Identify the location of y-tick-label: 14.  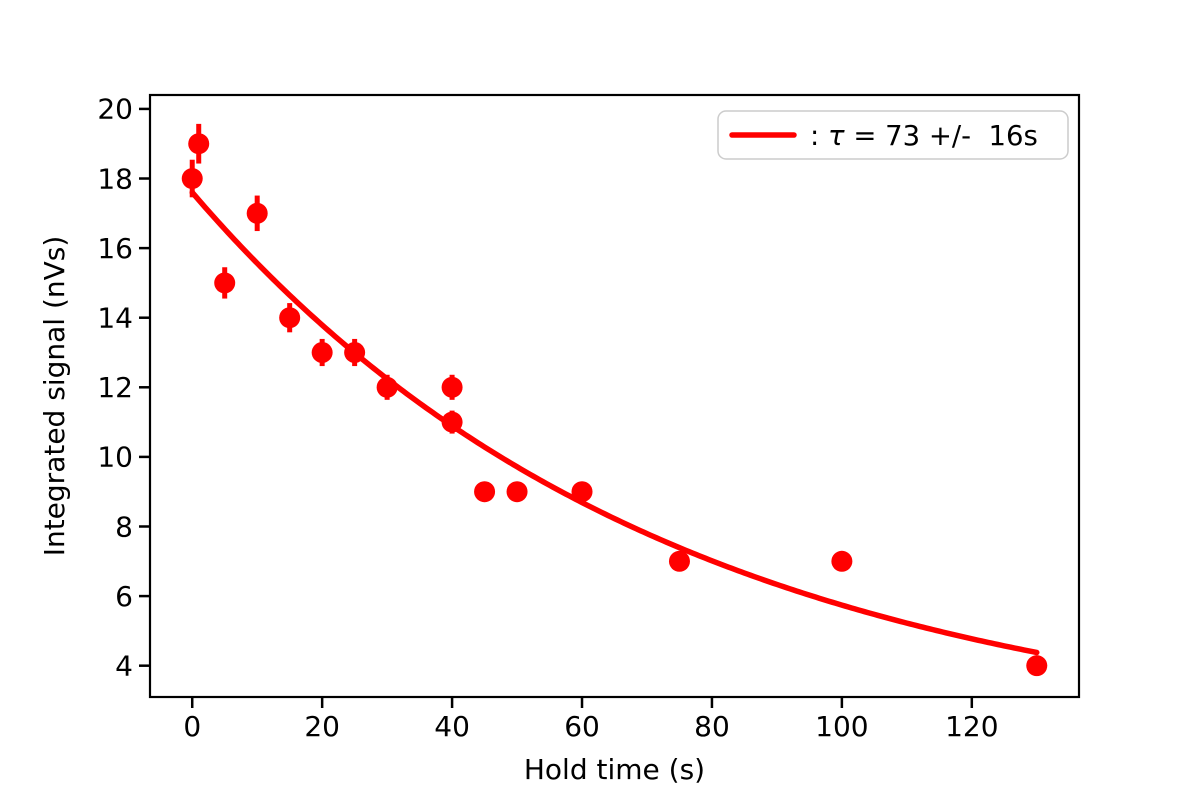
(115, 318).